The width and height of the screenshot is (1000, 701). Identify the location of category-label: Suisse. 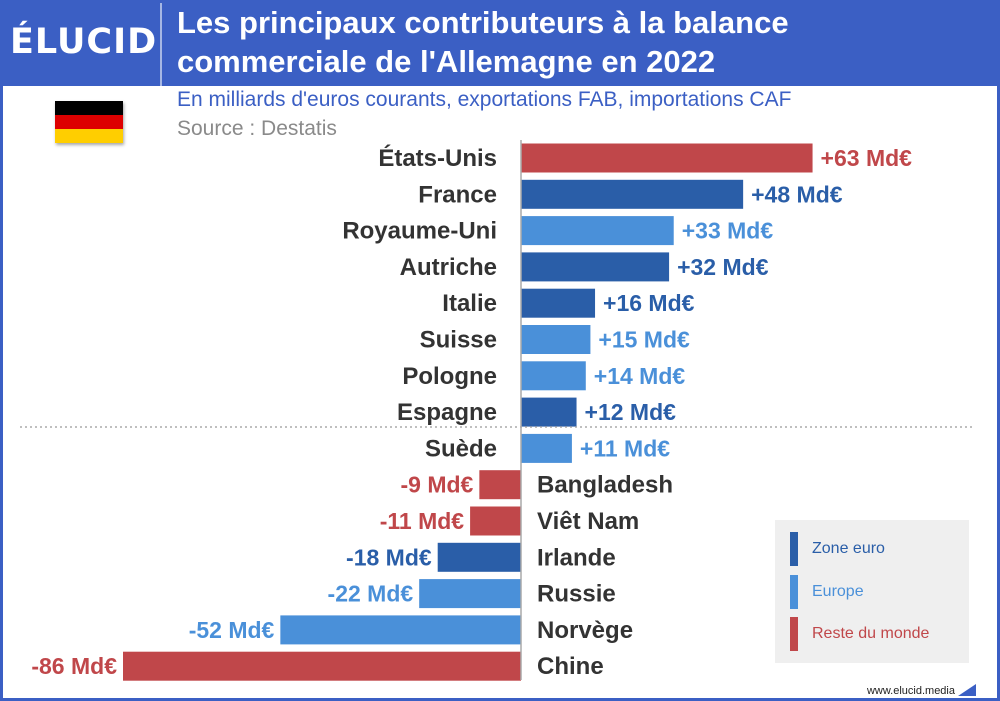
(458, 340).